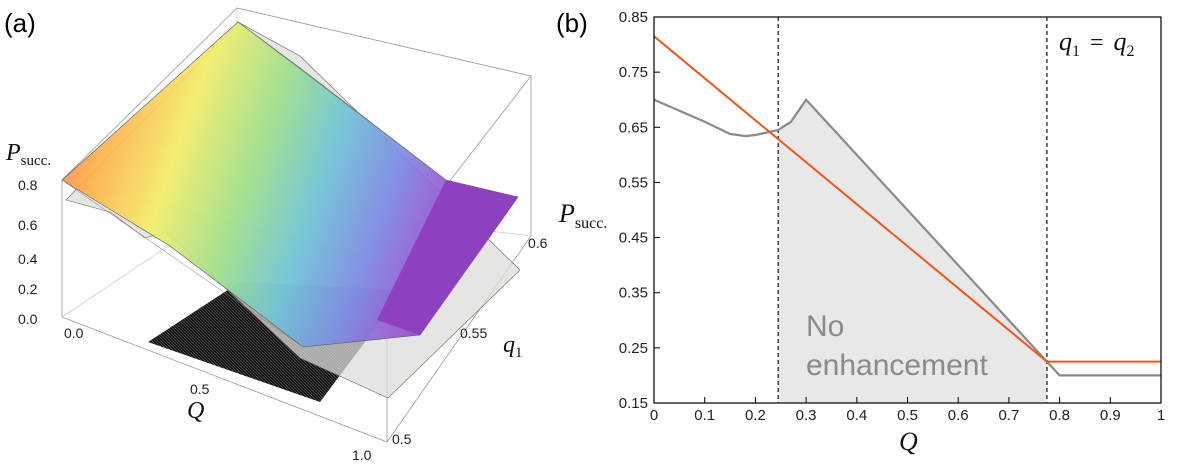  I want to click on panel-b-xlabel: Q, so click(908, 441).